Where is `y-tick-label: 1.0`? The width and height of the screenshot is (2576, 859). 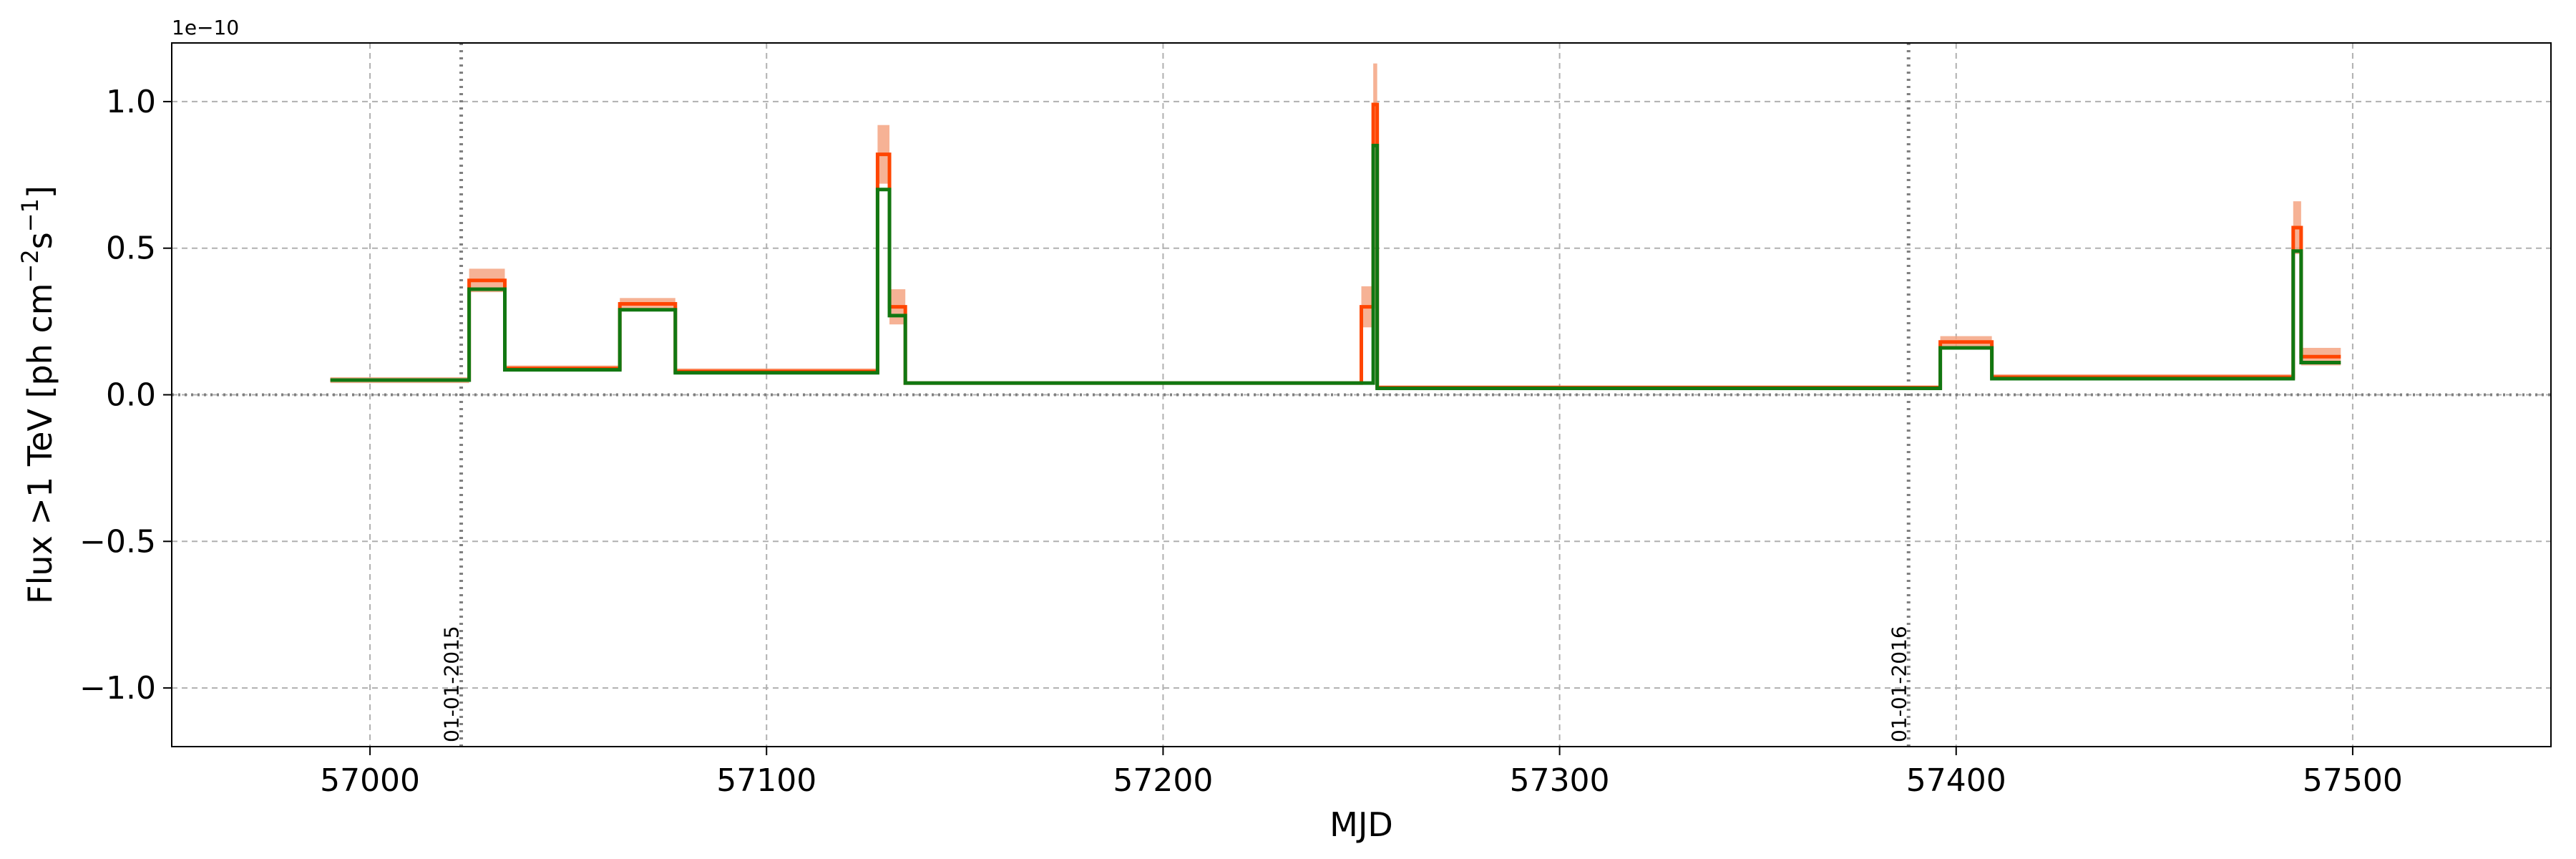 y-tick-label: 1.0 is located at coordinates (131, 102).